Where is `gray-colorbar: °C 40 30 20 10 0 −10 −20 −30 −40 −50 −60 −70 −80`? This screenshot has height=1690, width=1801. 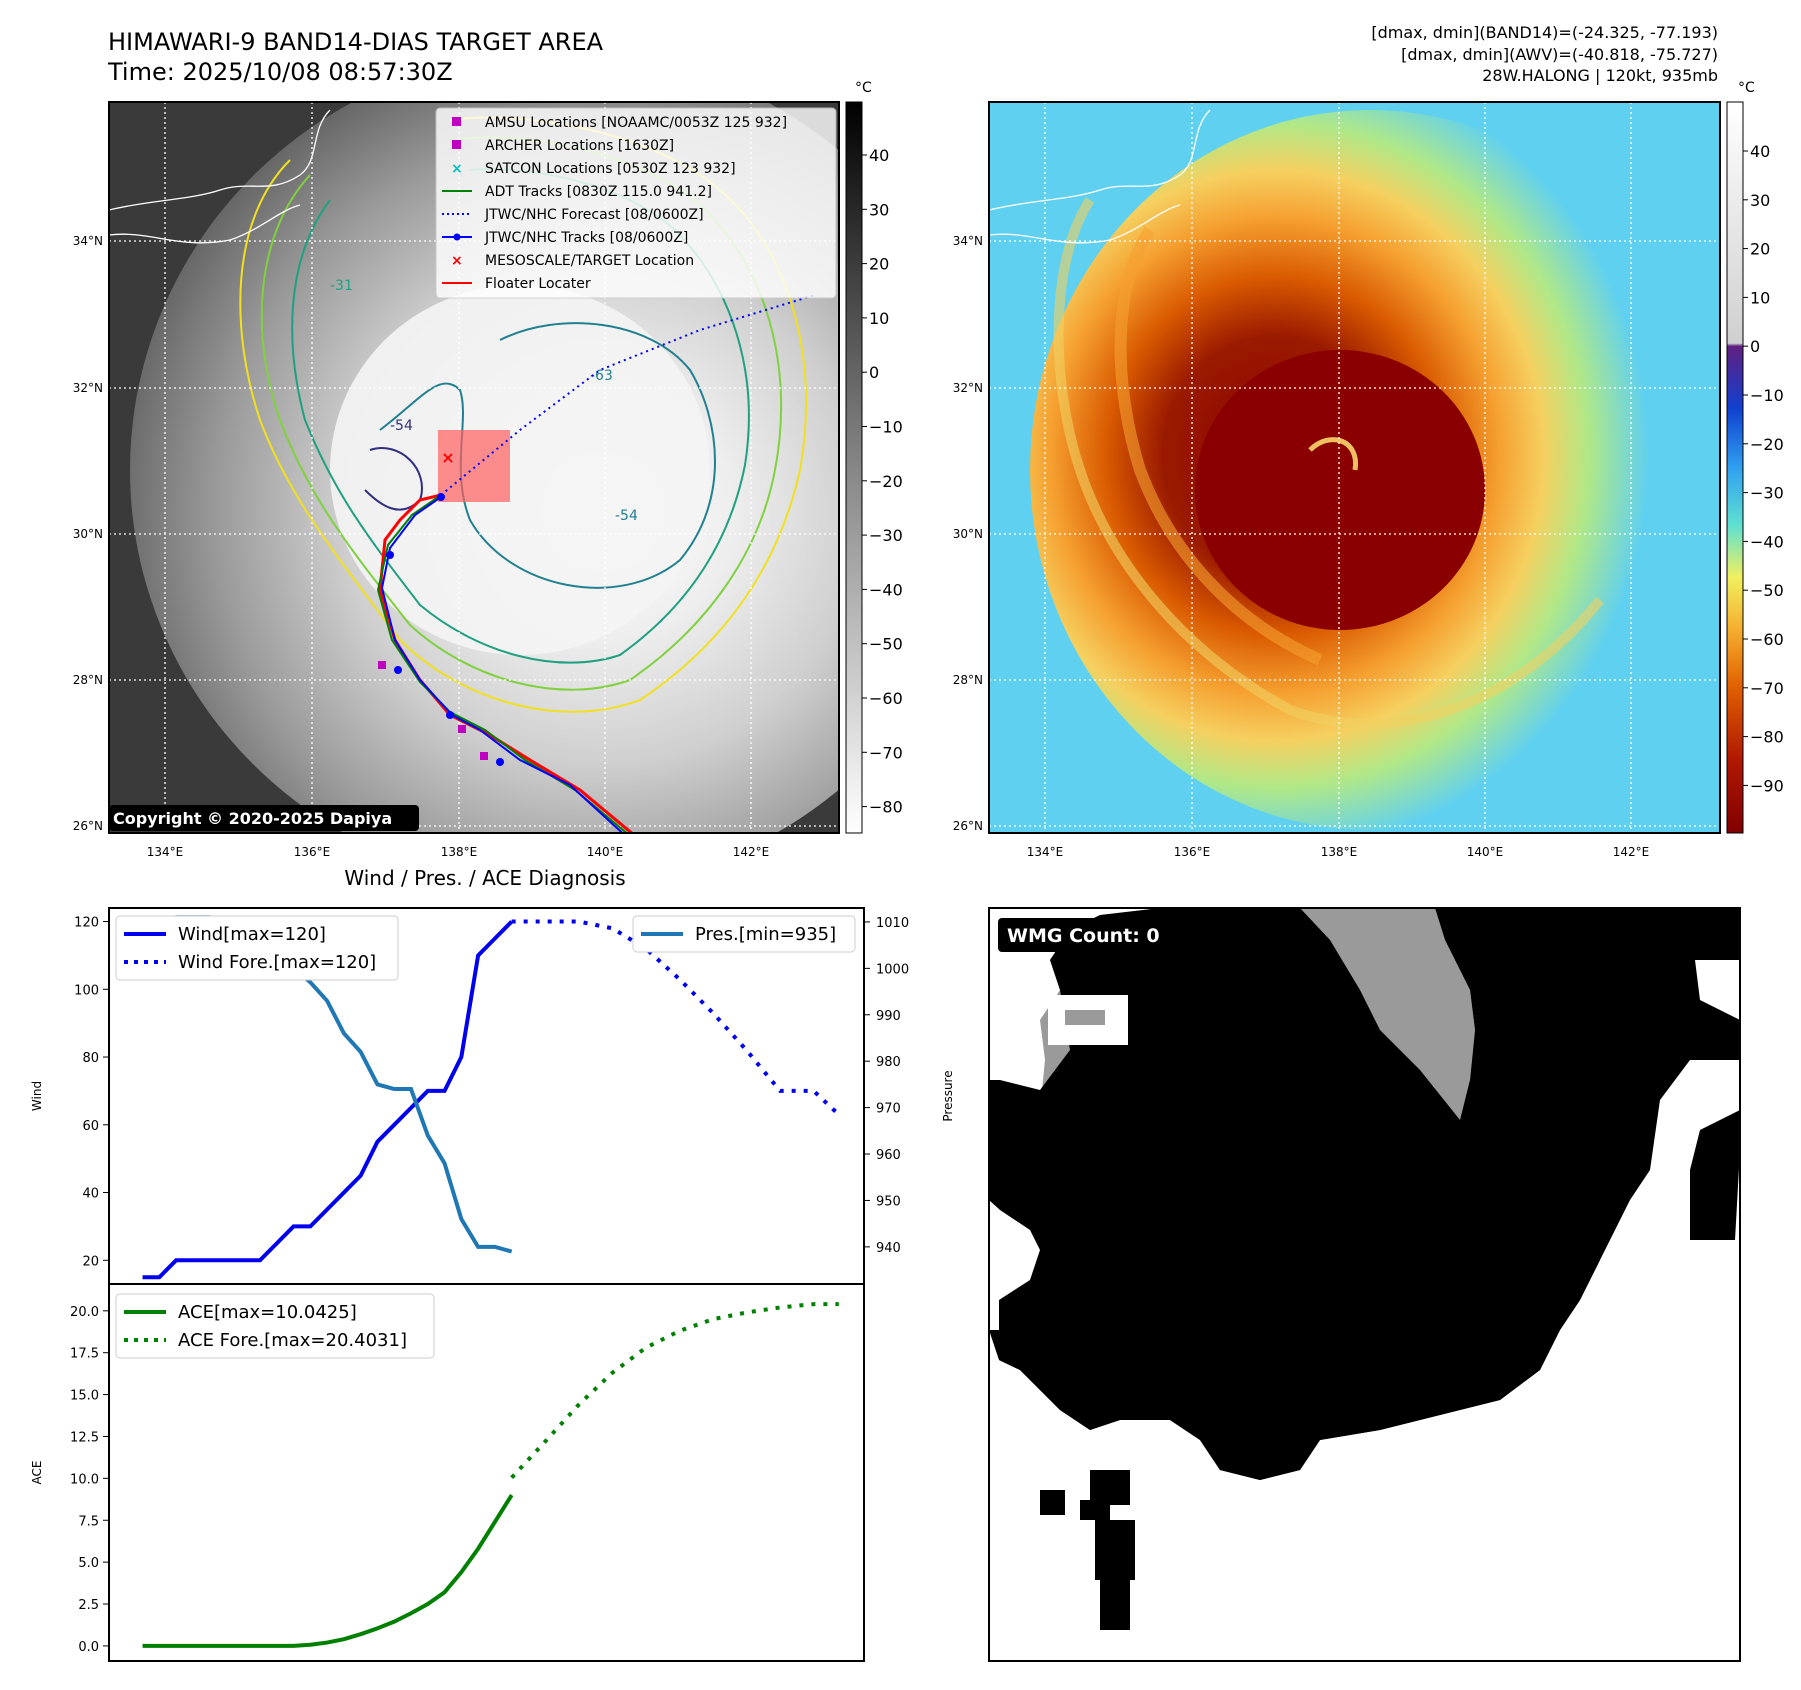
gray-colorbar: °C 40 30 20 10 0 −10 −20 −30 −40 −50 −60 −70 −80 is located at coordinates (874, 457).